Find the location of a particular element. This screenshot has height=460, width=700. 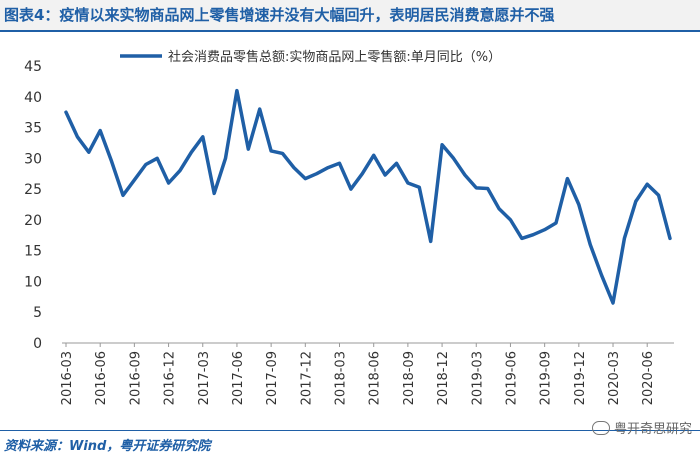

legend: 社会消费品零售总额:实物商品网上零售额:单月同比（%） is located at coordinates (310, 57).